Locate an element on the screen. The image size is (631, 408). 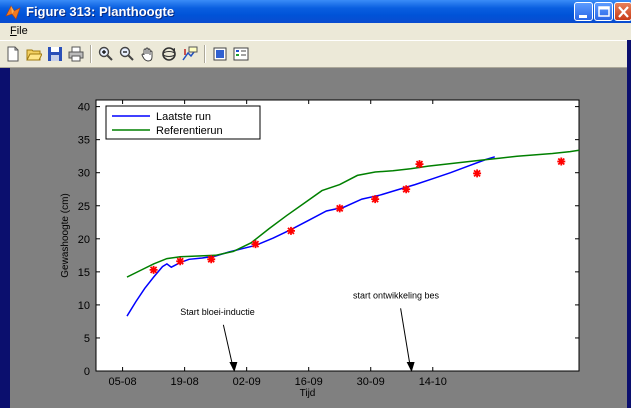
print-icon is located at coordinates (76, 54).